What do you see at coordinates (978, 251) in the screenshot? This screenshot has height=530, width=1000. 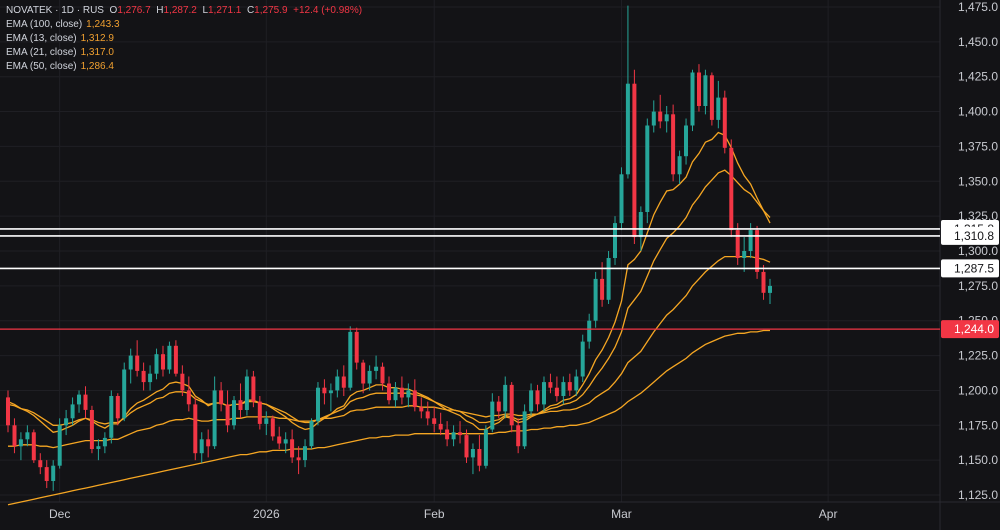 I see `y-tick-label: 1,300.0` at bounding box center [978, 251].